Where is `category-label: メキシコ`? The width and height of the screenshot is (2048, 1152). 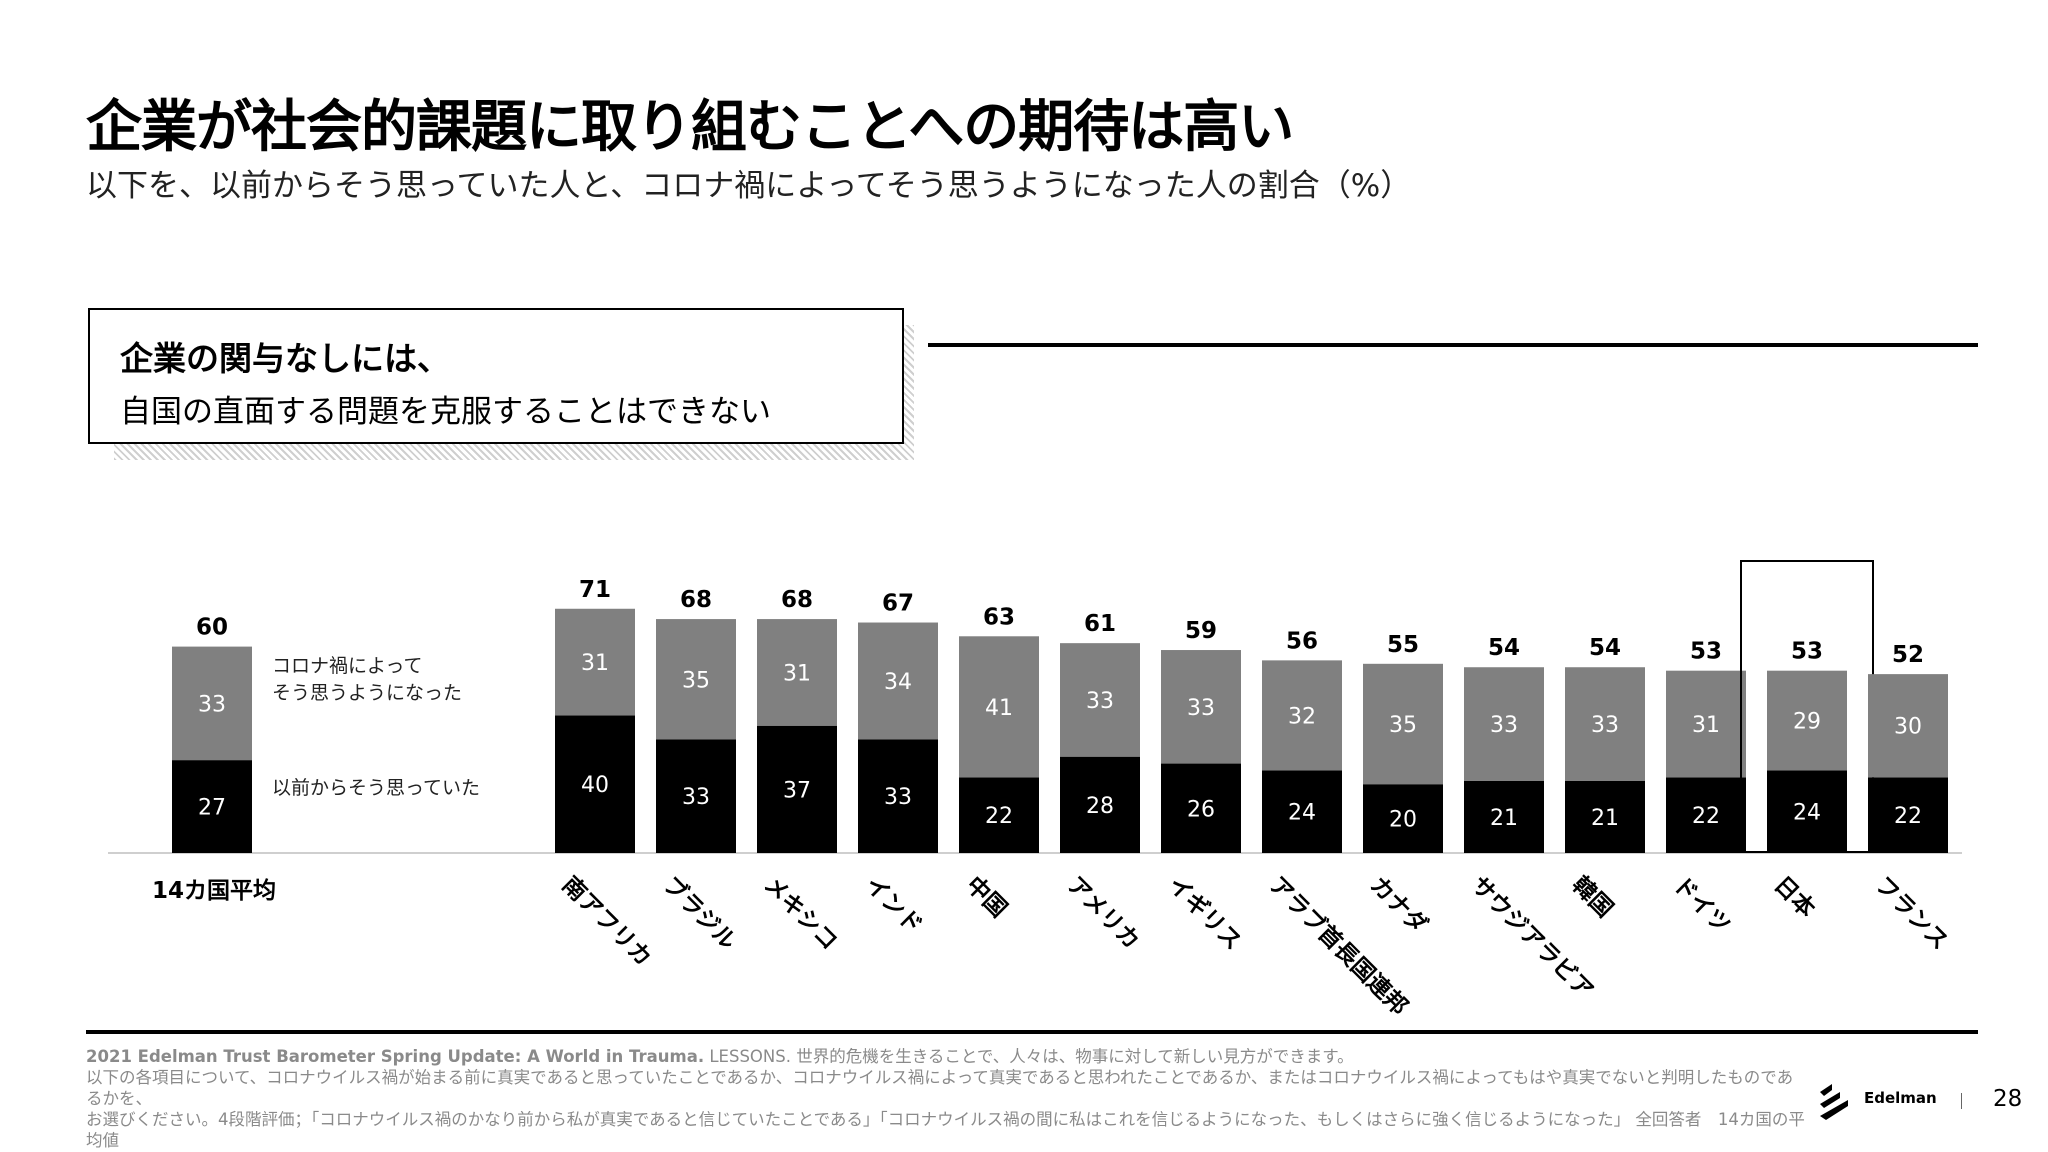
category-label: メキシコ is located at coordinates (800, 913).